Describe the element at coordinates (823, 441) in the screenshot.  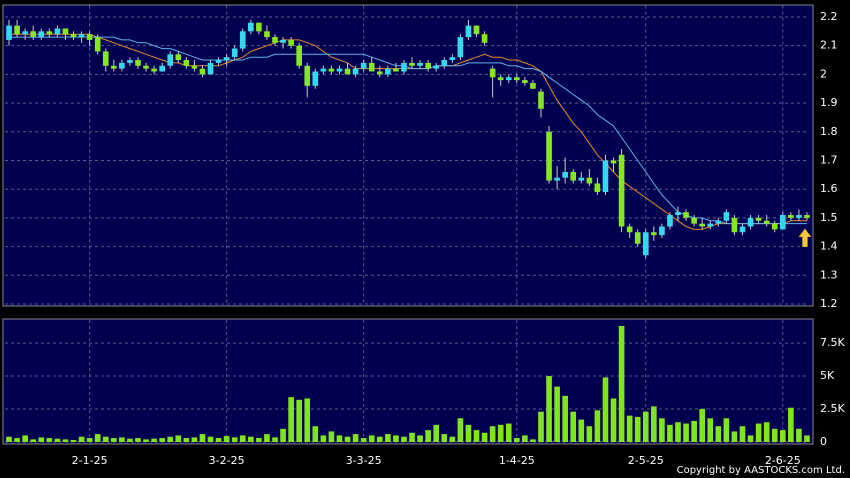
I see `y-tick-label: 0` at that location.